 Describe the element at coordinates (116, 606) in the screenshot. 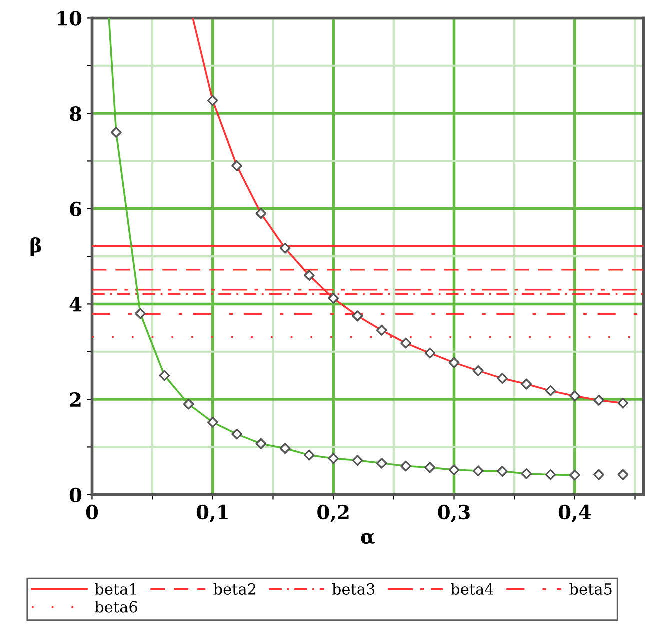

I see `legend-label: beta6` at that location.